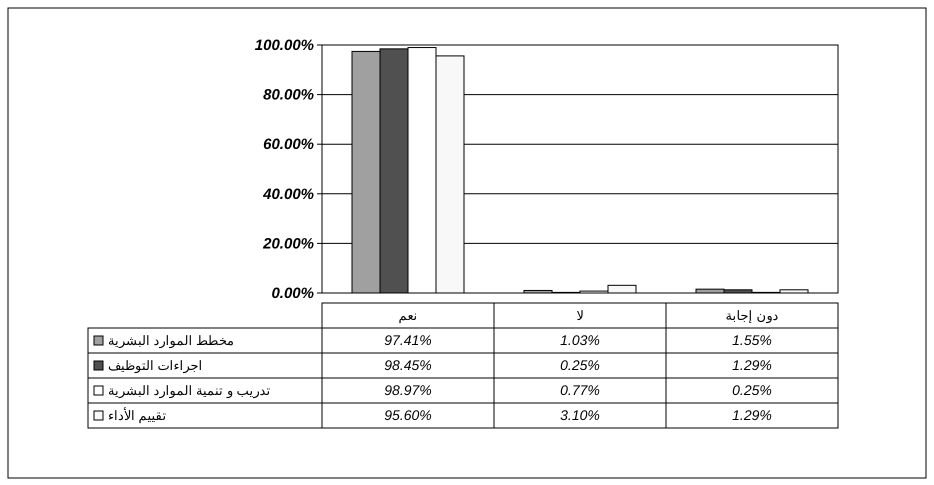  What do you see at coordinates (408, 415) in the screenshot?
I see `data-label: 95.60%` at bounding box center [408, 415].